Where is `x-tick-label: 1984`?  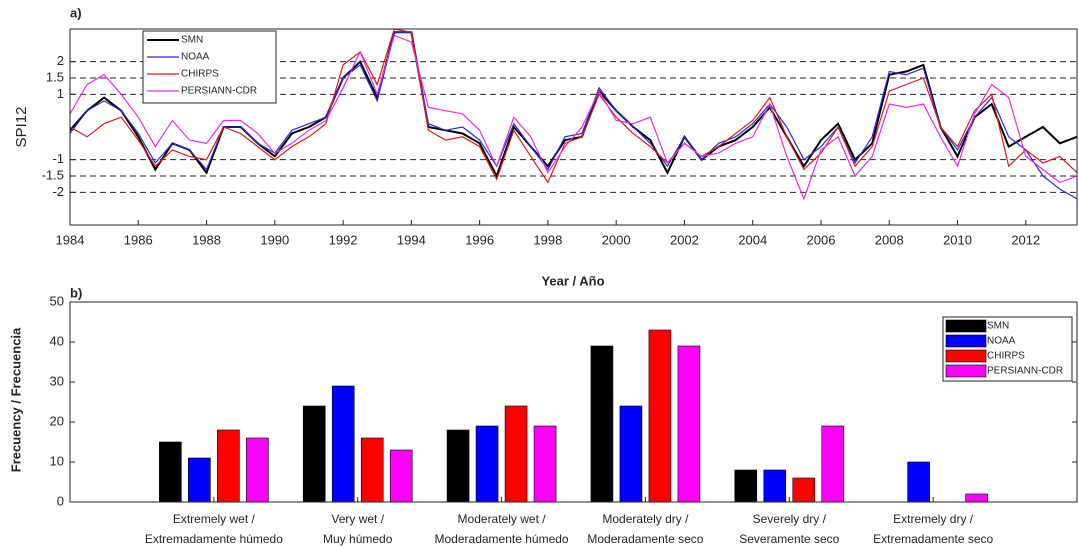
x-tick-label: 1984 is located at coordinates (70, 239).